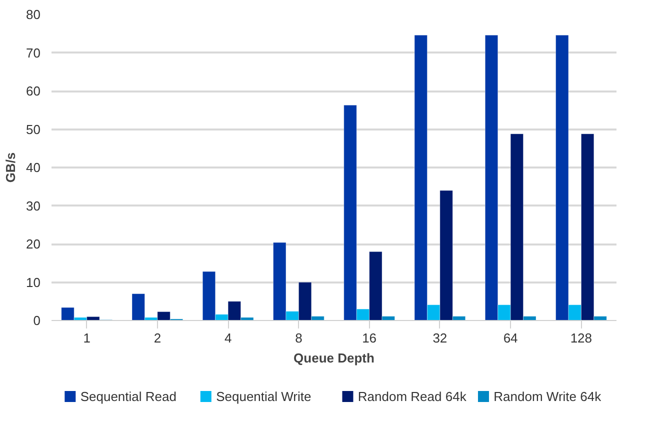 Image resolution: width=666 pixels, height=424 pixels. What do you see at coordinates (228, 338) in the screenshot?
I see `x-tick-label: 4` at bounding box center [228, 338].